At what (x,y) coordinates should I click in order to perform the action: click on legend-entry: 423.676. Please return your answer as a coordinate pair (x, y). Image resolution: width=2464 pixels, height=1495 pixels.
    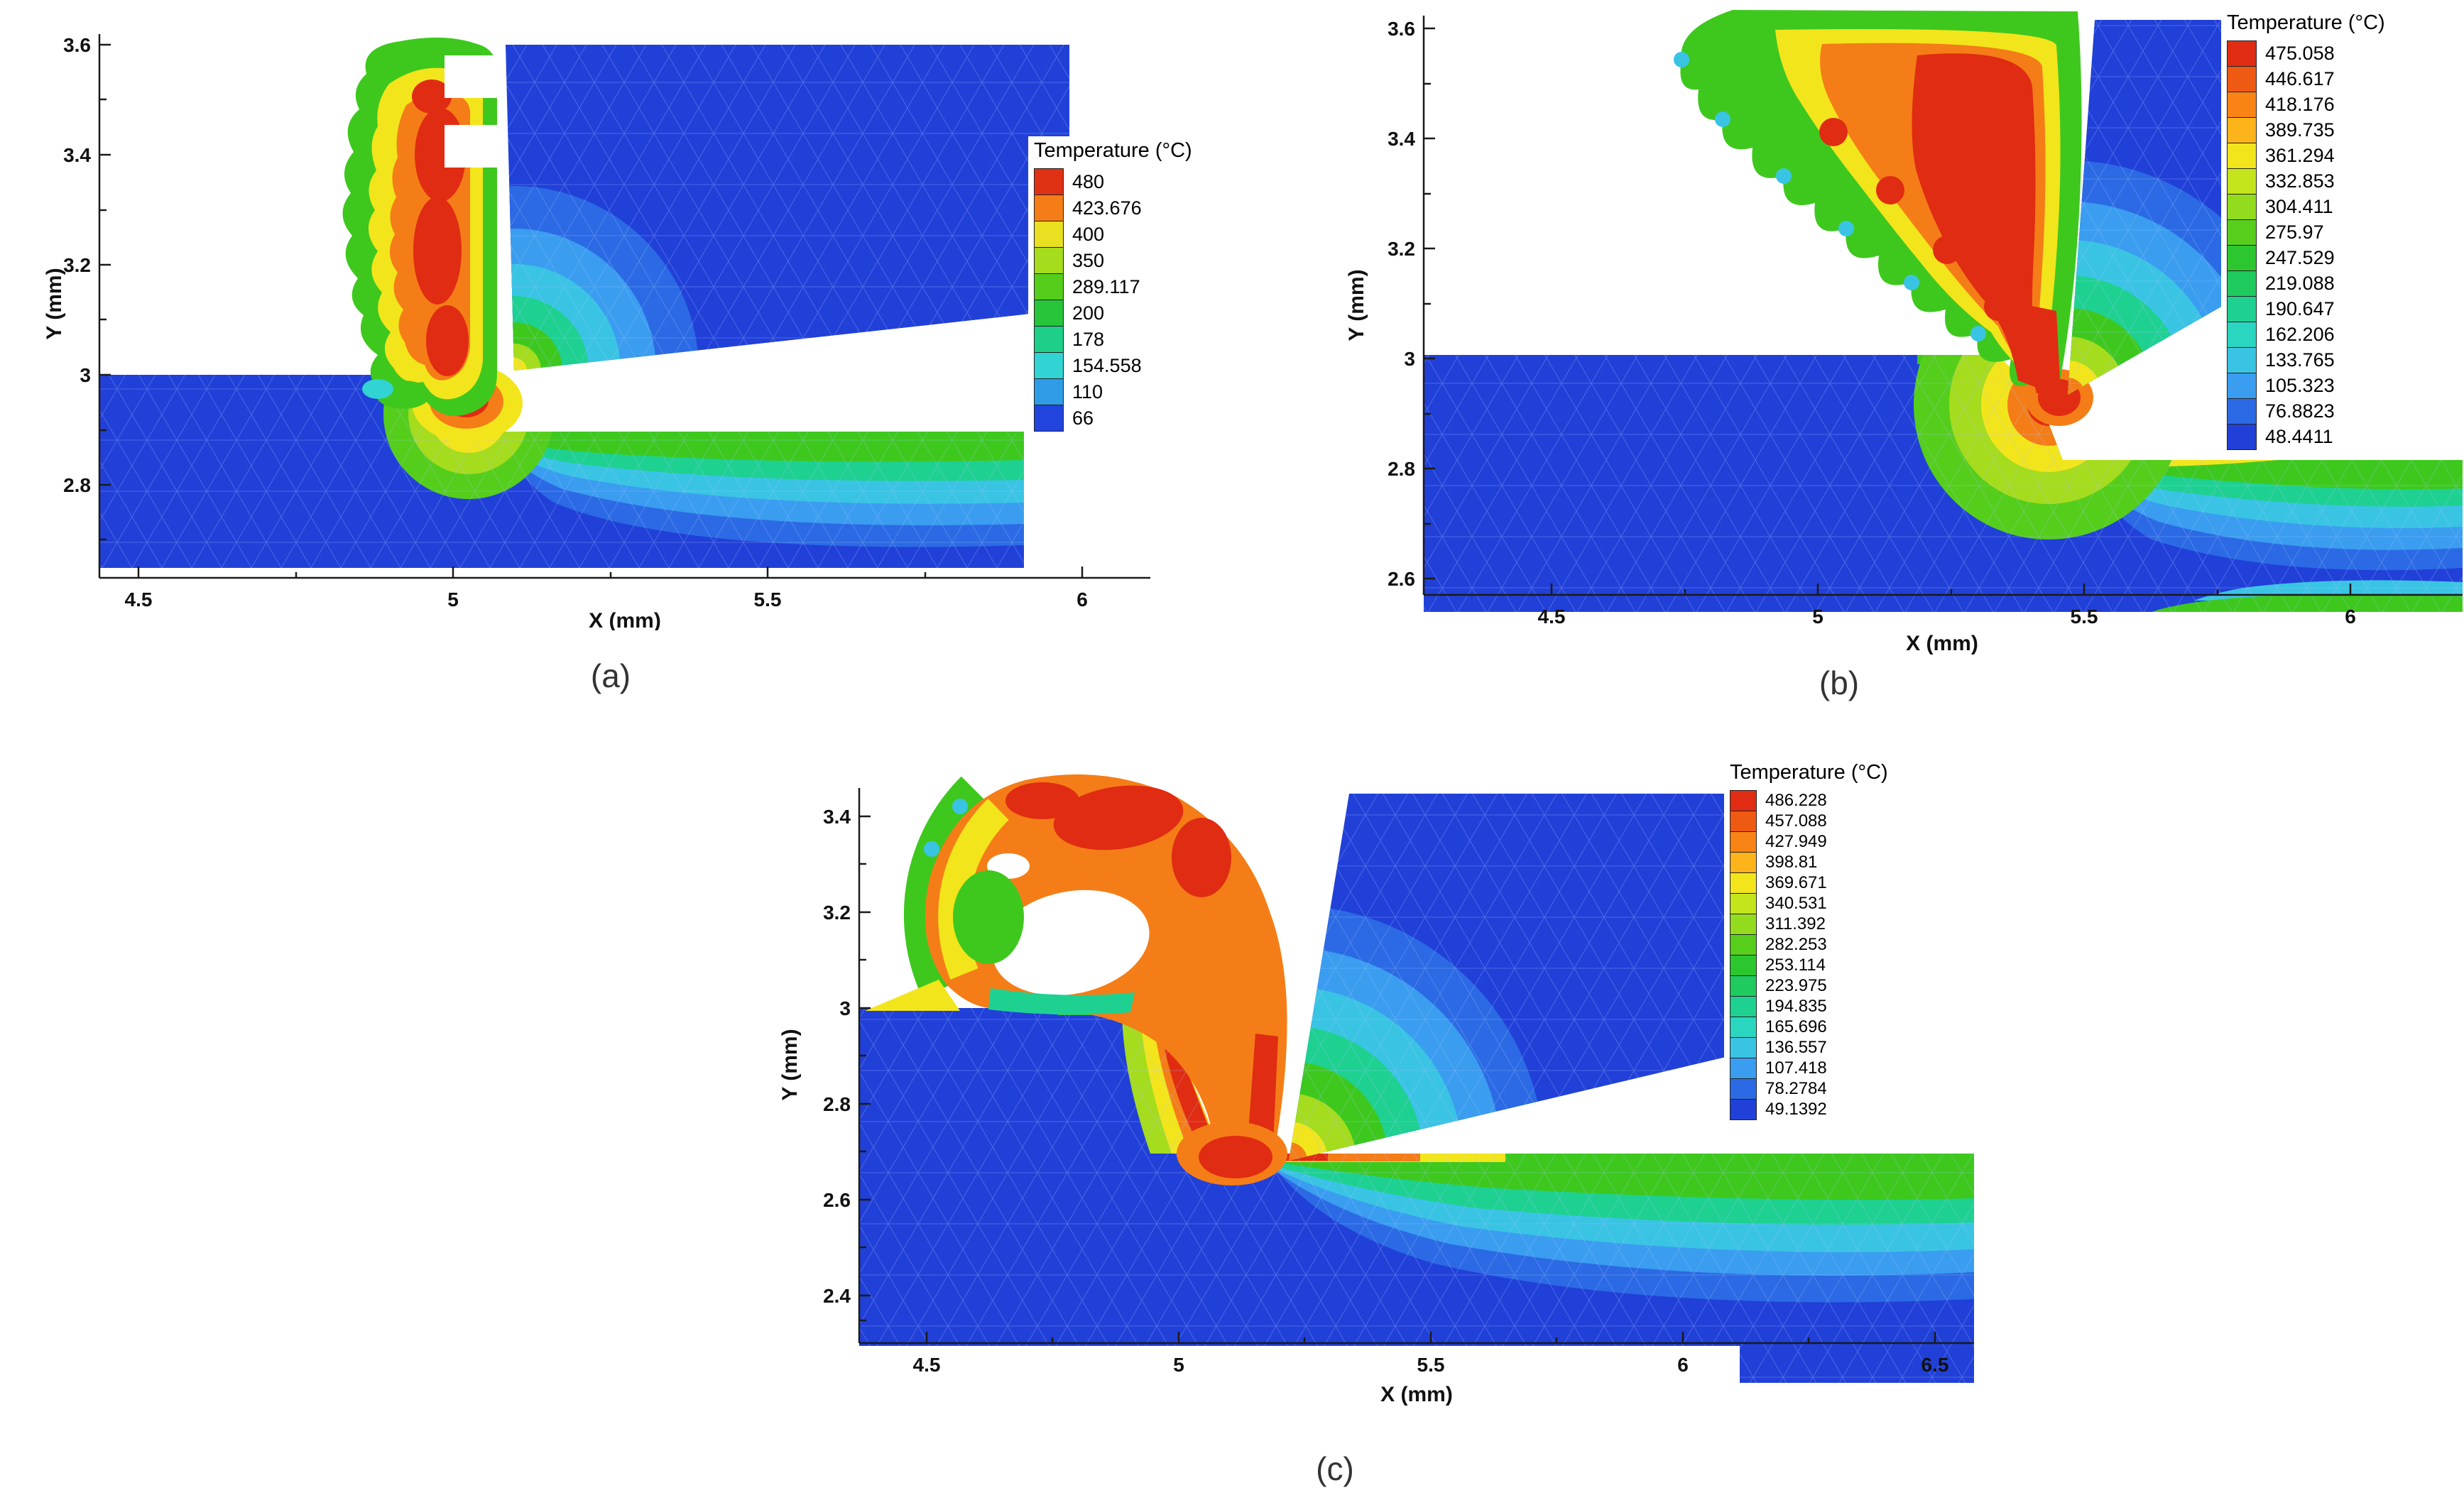
    Looking at the image, I should click on (1113, 208).